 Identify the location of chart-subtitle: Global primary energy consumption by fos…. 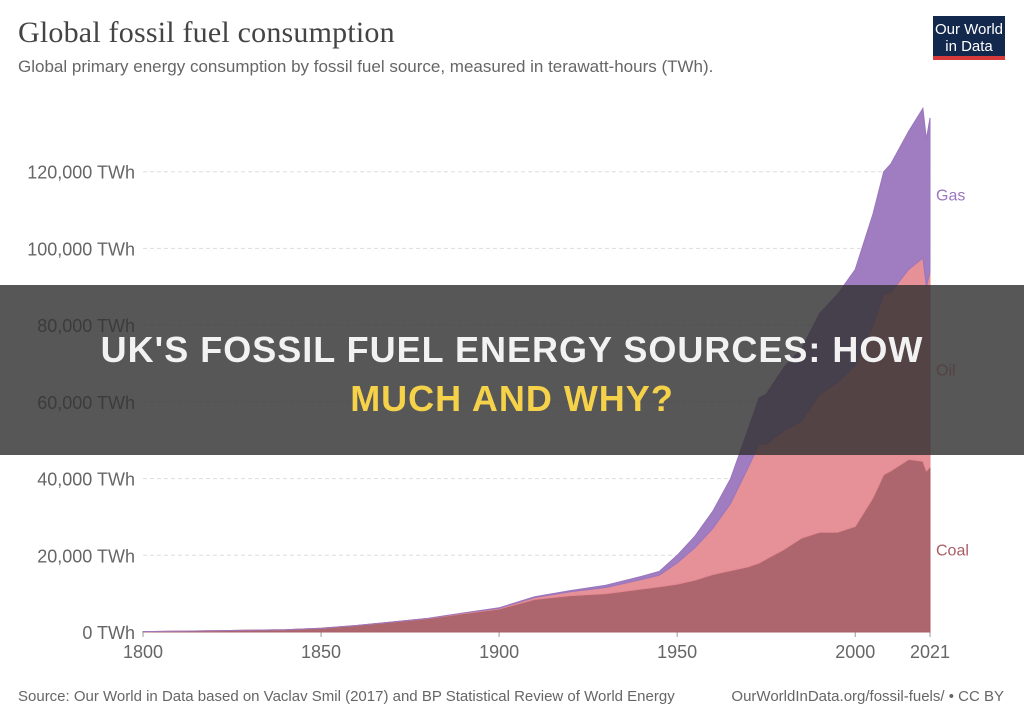
(366, 66).